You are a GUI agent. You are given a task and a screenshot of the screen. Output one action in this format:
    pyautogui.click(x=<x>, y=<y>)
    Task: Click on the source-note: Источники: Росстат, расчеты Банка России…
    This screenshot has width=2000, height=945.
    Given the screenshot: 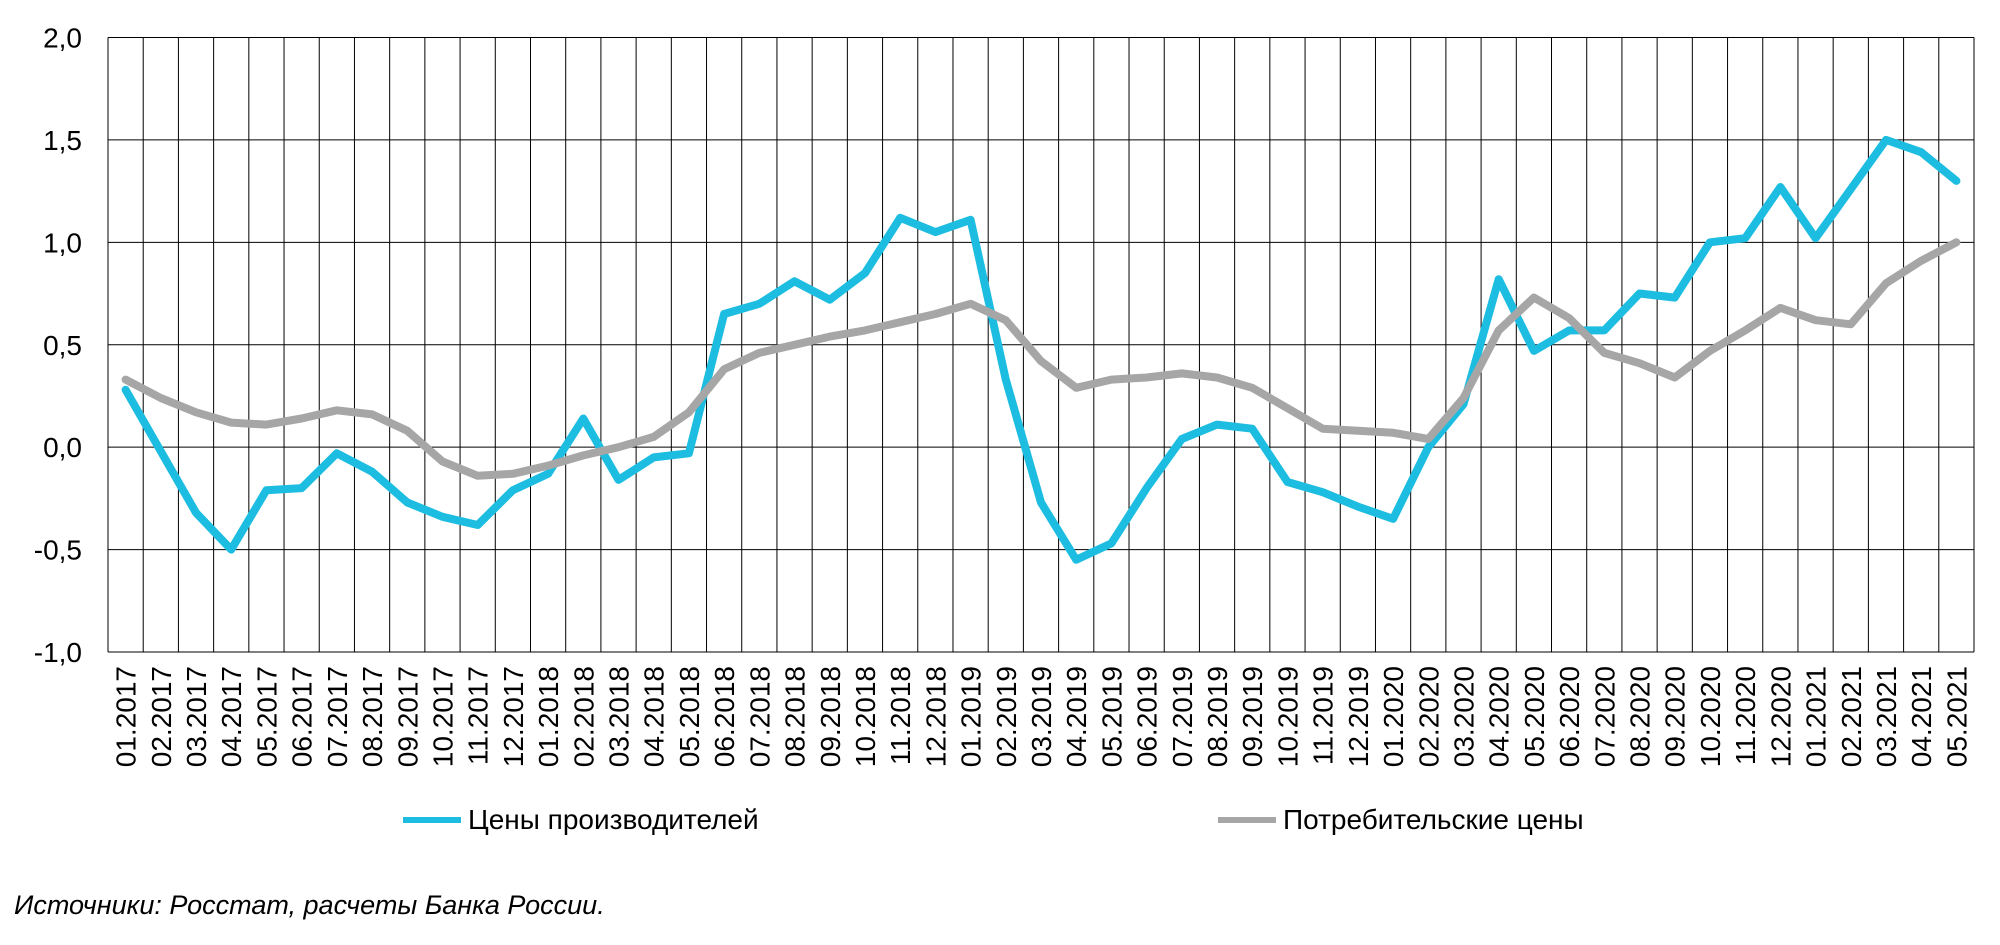 What is the action you would take?
    pyautogui.click(x=309, y=905)
    